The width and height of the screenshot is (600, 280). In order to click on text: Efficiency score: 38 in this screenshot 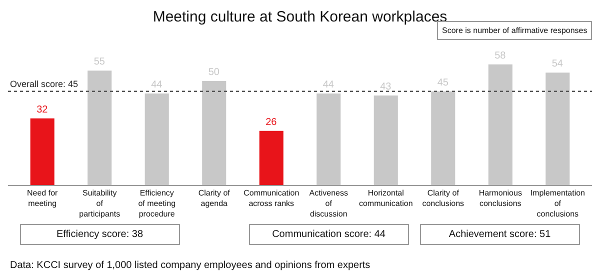, I will do `click(100, 234)`.